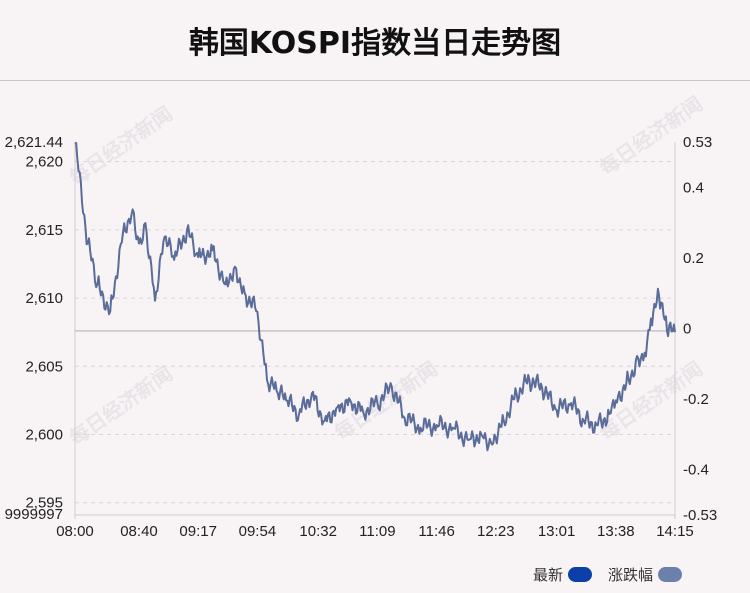 The width and height of the screenshot is (750, 593). Describe the element at coordinates (670, 574) in the screenshot. I see `legend-swatch-change` at that location.